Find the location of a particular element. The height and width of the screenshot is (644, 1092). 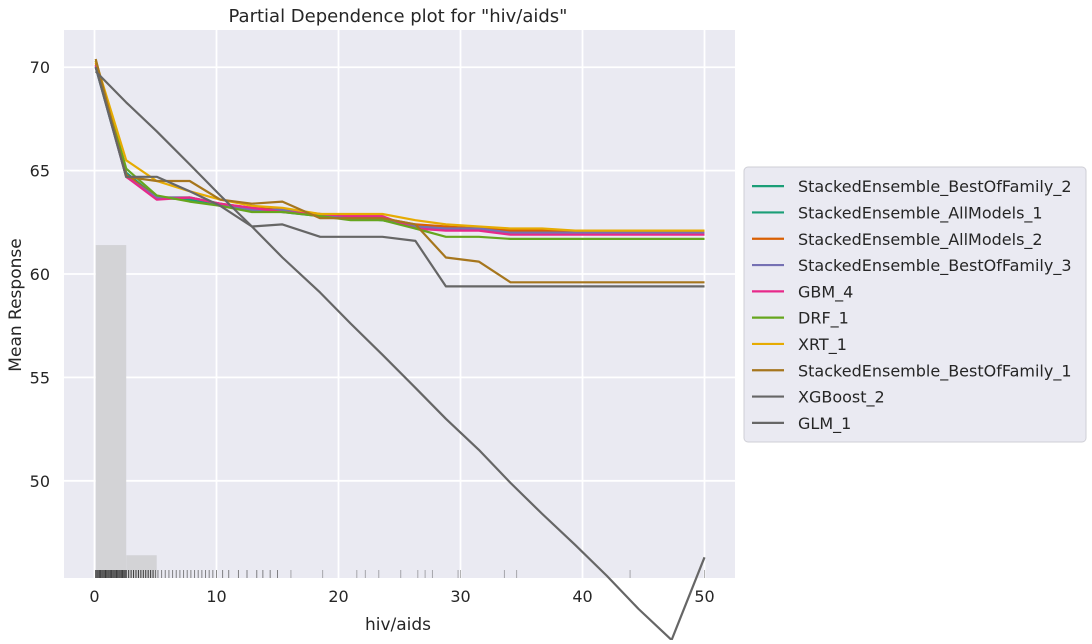

legend-box is located at coordinates (915, 304).